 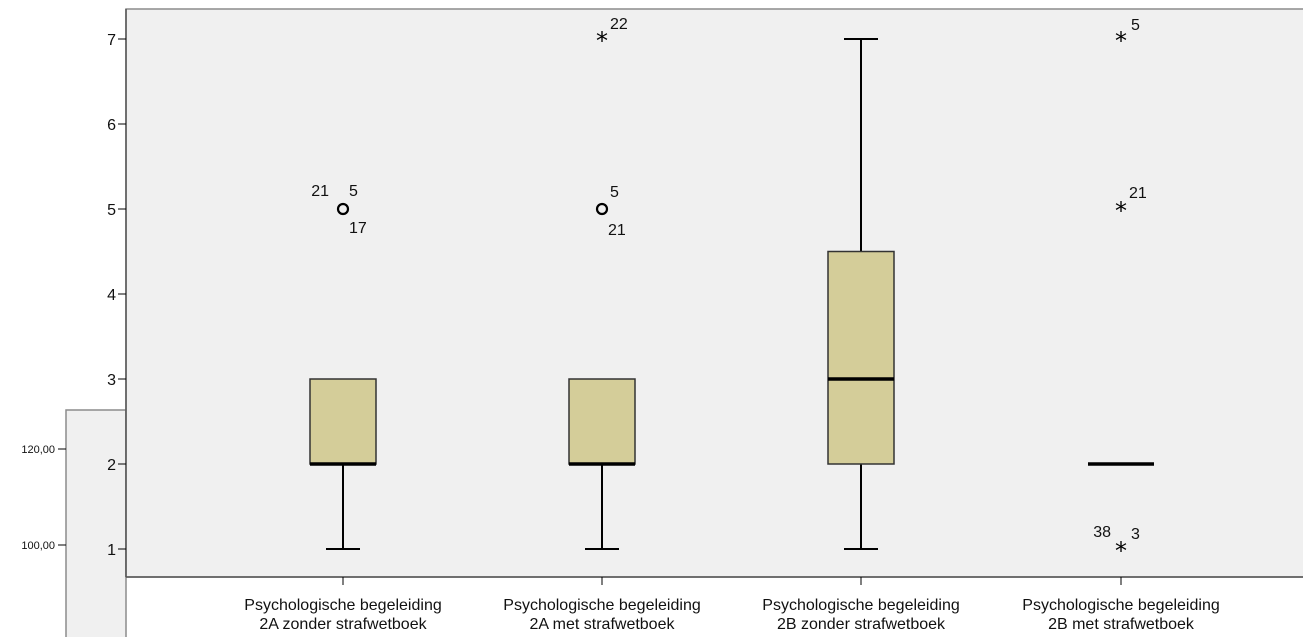 What do you see at coordinates (861, 624) in the screenshot?
I see `x-tick-label: 2B zonder strafwetboek` at bounding box center [861, 624].